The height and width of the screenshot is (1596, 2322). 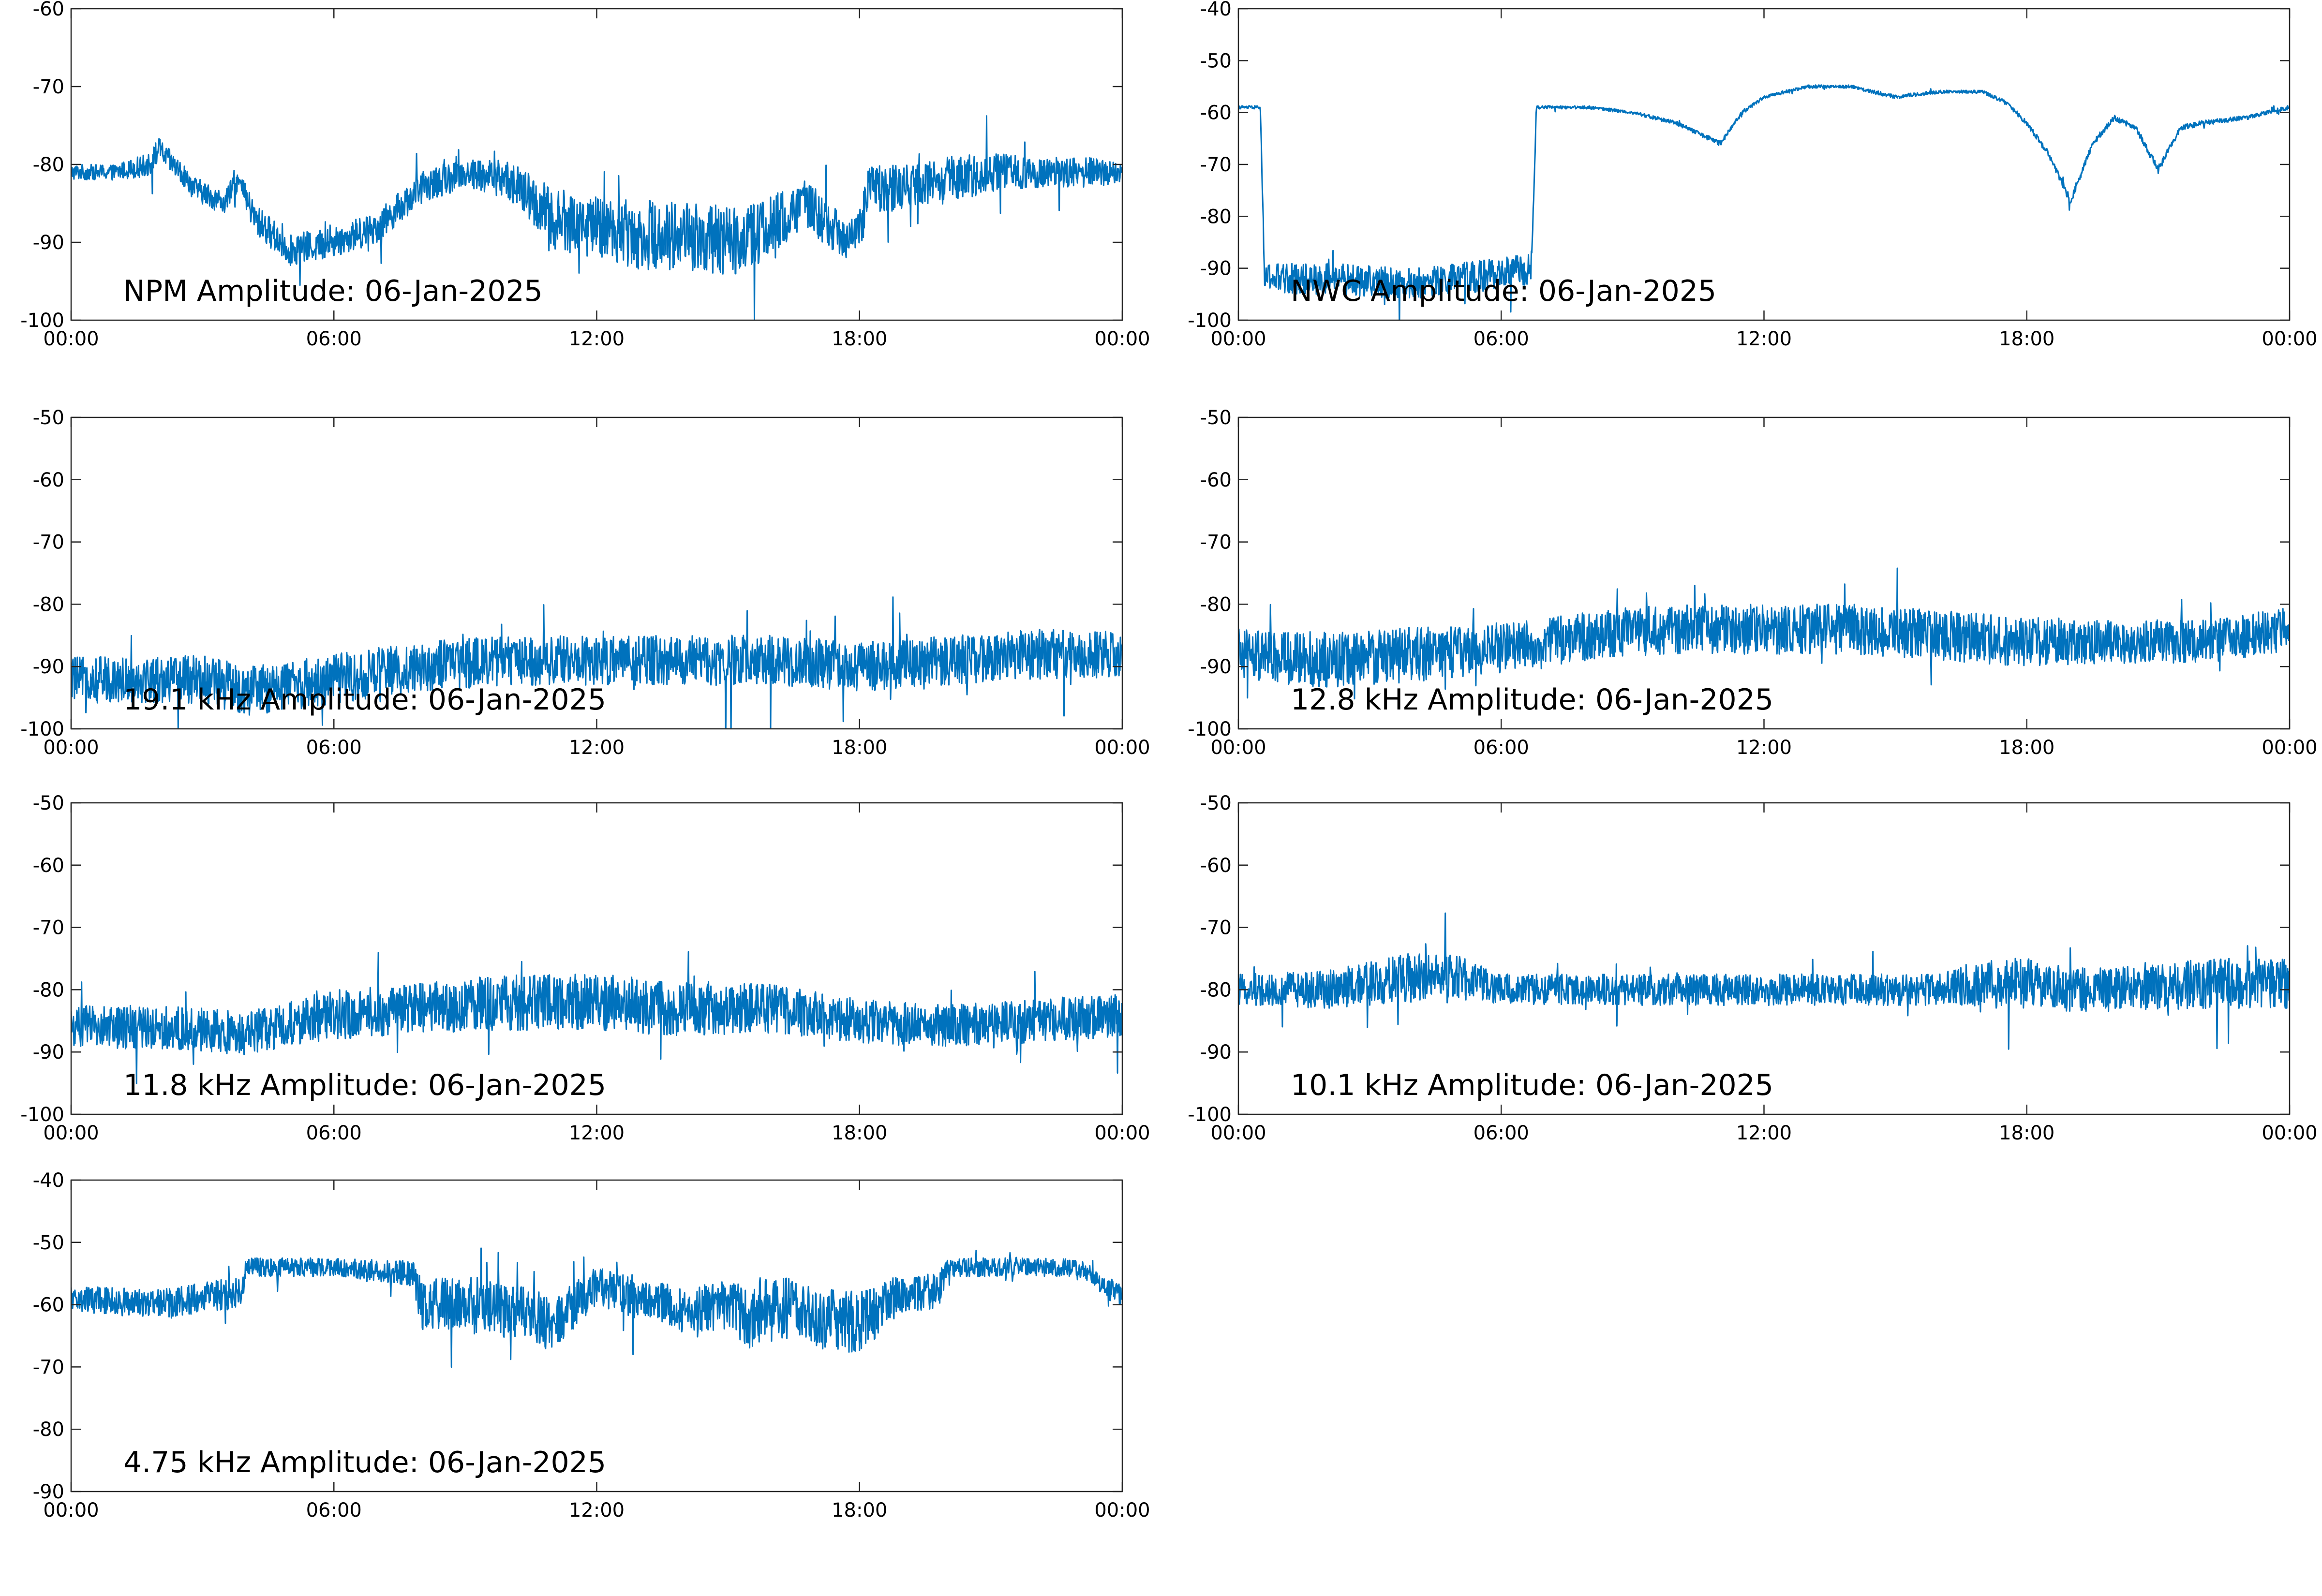 What do you see at coordinates (1532, 1085) in the screenshot?
I see `chart-title: 10.1 kHz Amplitude: 06-Jan-2025` at bounding box center [1532, 1085].